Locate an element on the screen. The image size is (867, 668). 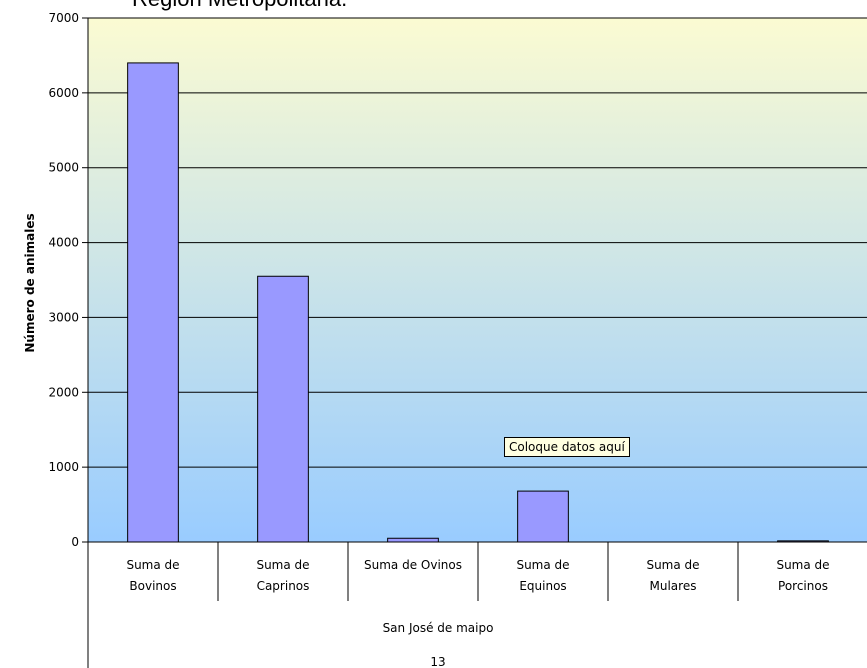
chart-title: Región Metropolitana. is located at coordinates (239, 6).